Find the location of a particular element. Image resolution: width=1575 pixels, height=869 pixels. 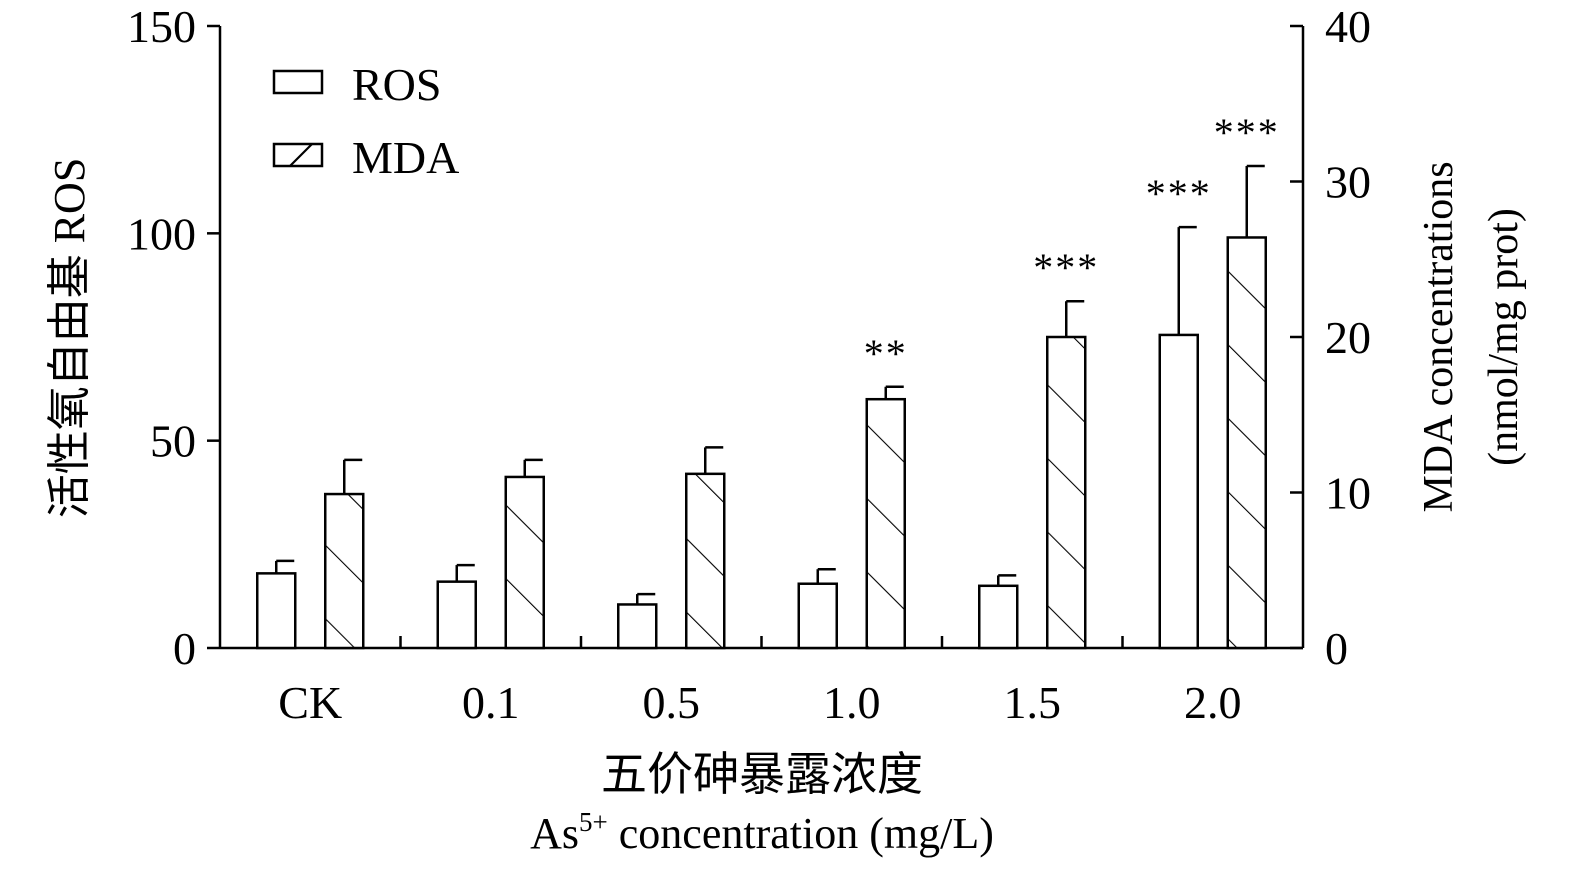

legend-swatch-mda is located at coordinates (298, 155).